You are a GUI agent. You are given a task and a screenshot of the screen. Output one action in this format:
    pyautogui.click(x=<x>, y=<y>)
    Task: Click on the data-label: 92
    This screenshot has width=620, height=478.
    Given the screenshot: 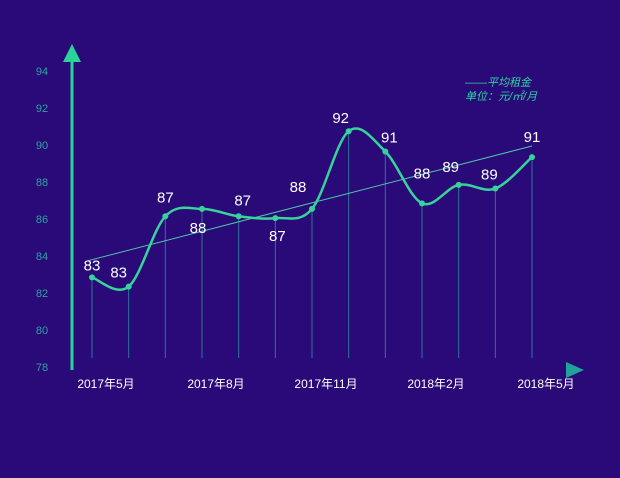 What is the action you would take?
    pyautogui.click(x=340, y=118)
    